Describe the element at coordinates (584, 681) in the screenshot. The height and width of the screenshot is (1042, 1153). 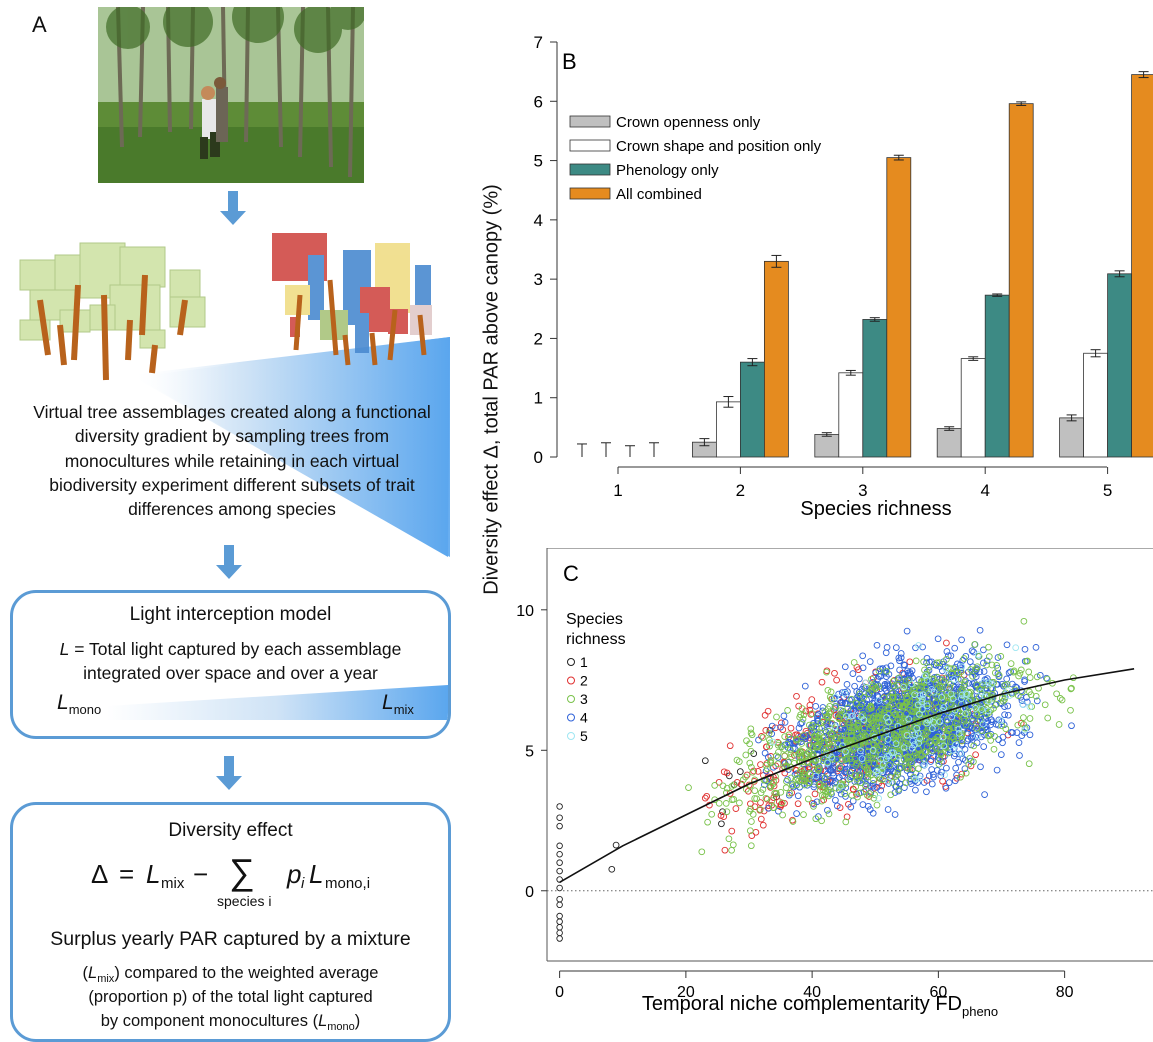
I see `panel-c-legend-label: 2` at that location.